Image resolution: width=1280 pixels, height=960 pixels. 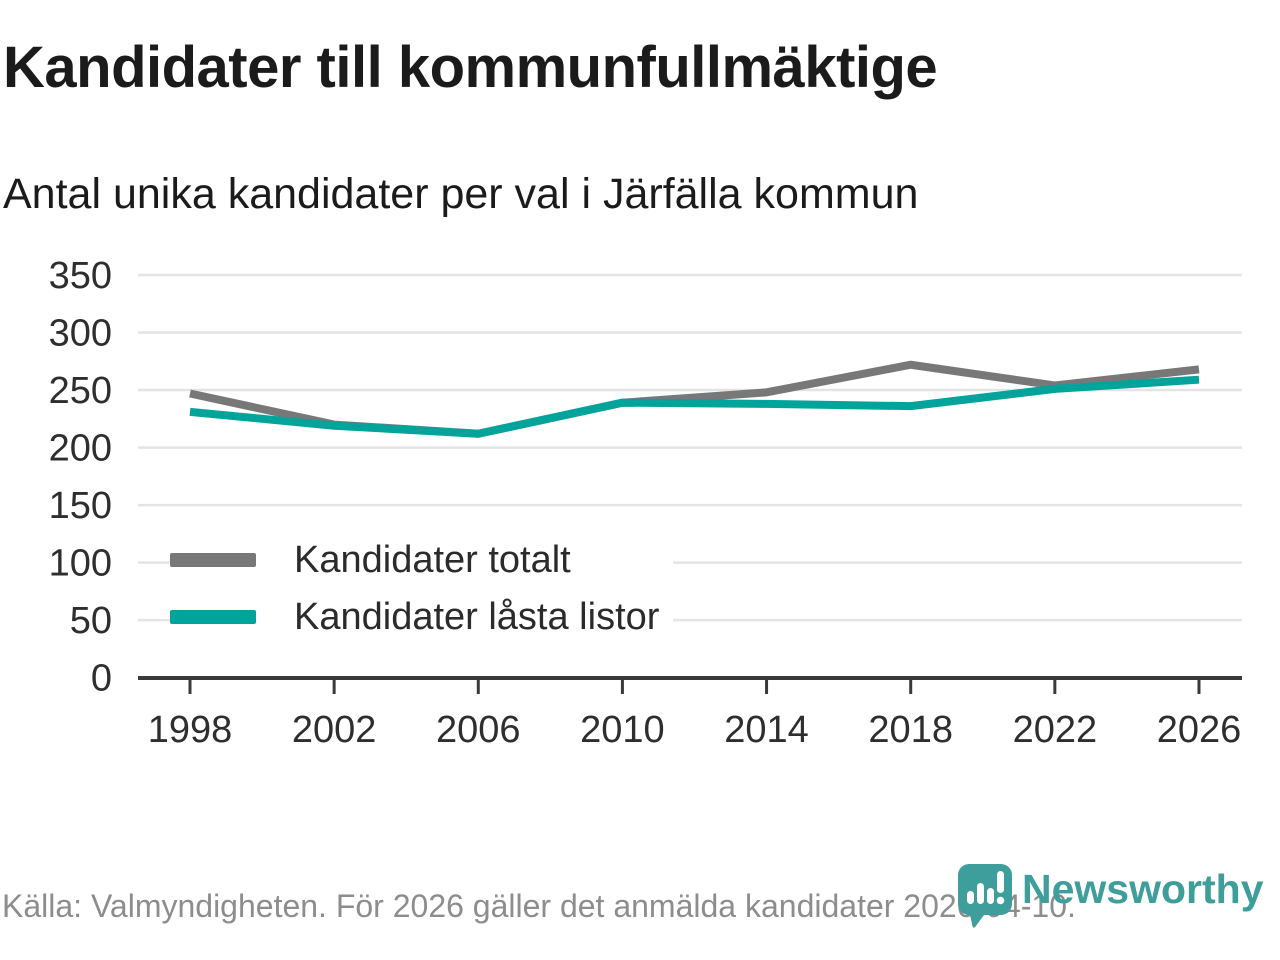 What do you see at coordinates (213, 560) in the screenshot?
I see `legend-swatch-totalt` at bounding box center [213, 560].